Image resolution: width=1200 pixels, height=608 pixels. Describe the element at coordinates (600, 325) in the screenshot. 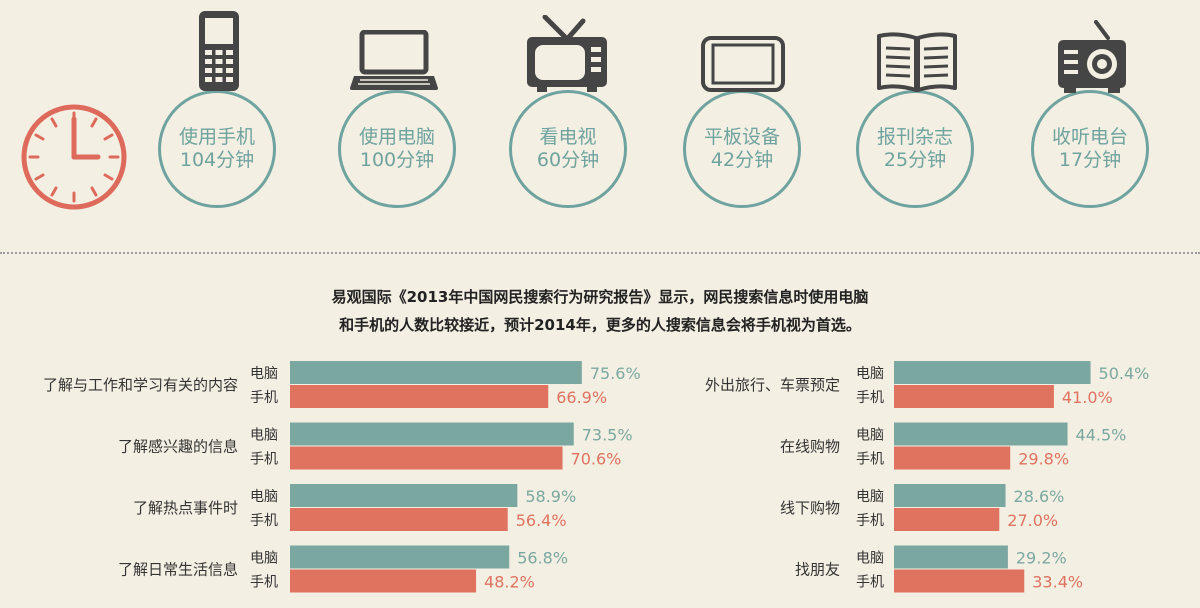

I see `intro-line-2: 和手机的人数比较接近，预计2014年，更多的人搜索信息会将手机视为首选。` at that location.